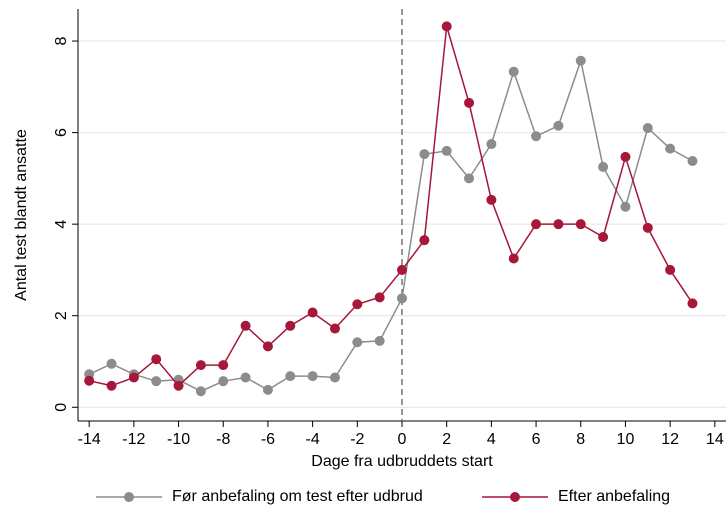  I want to click on y-tick-label: 8, so click(61, 40).